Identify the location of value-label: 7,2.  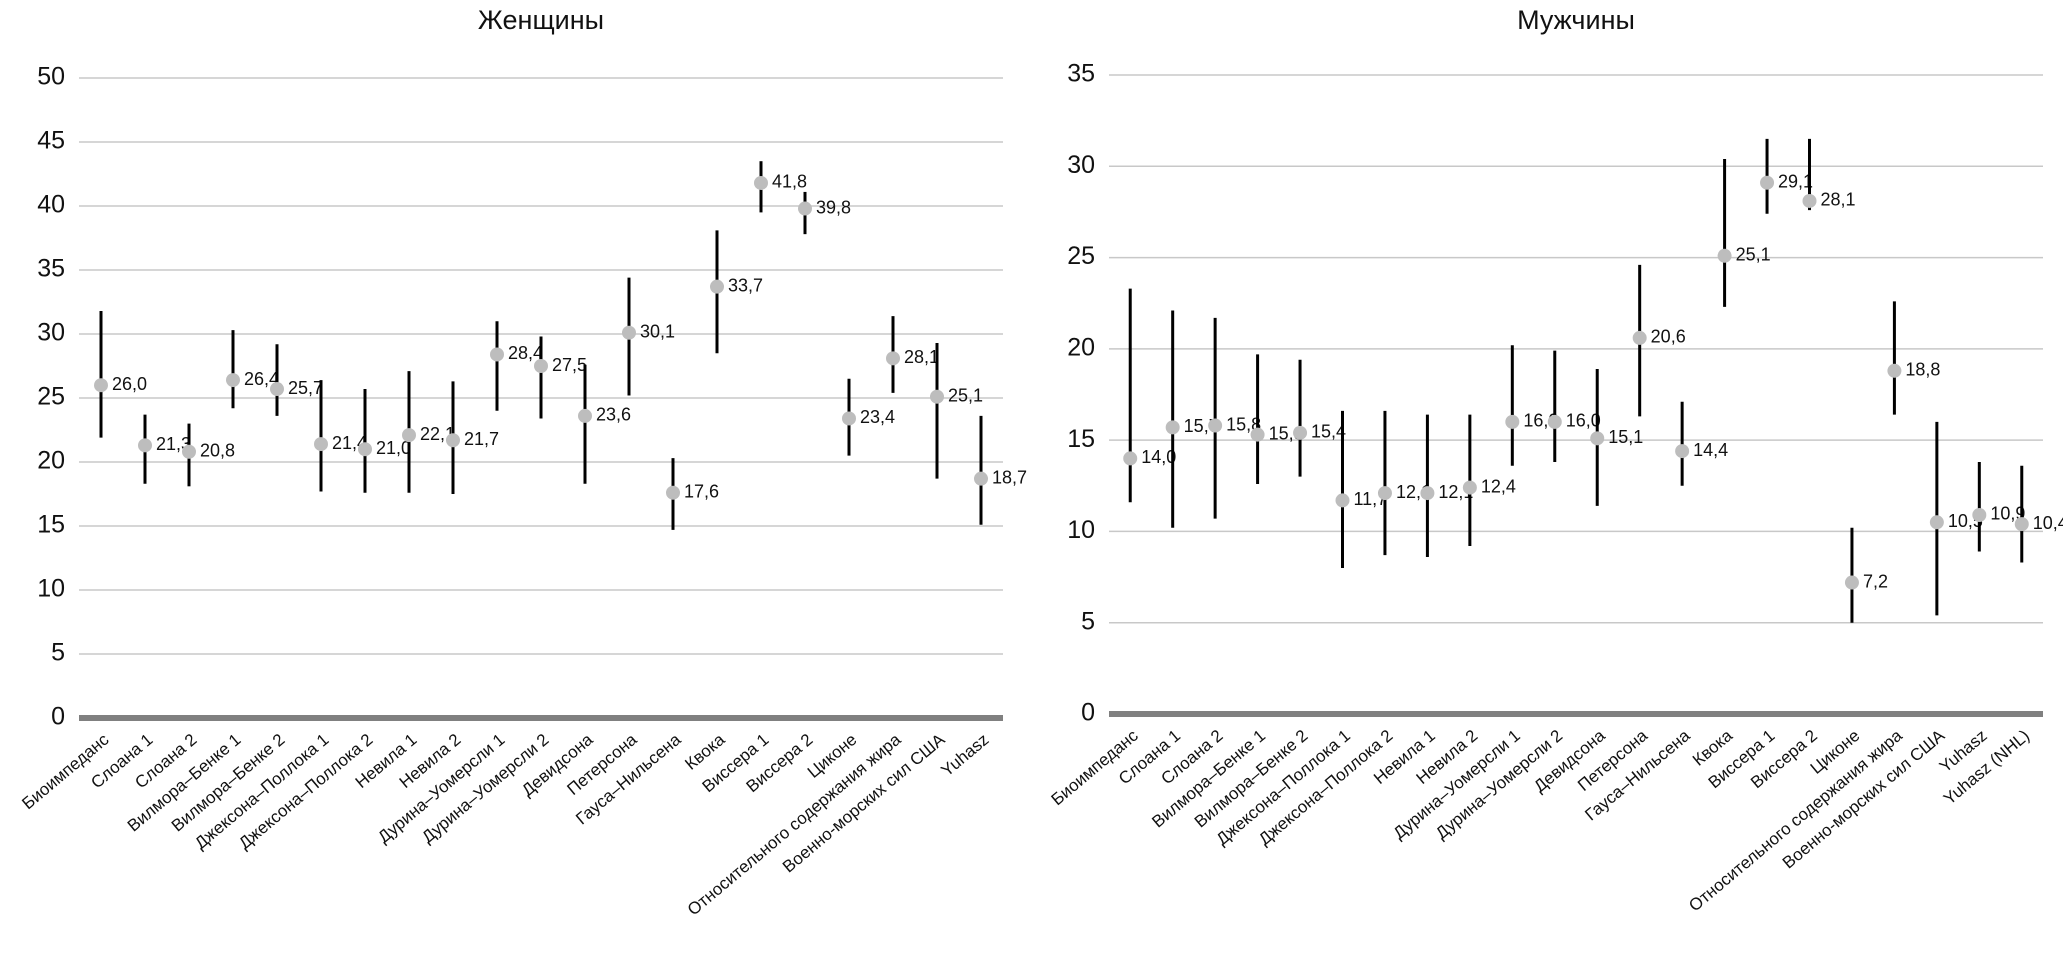
(1875, 581).